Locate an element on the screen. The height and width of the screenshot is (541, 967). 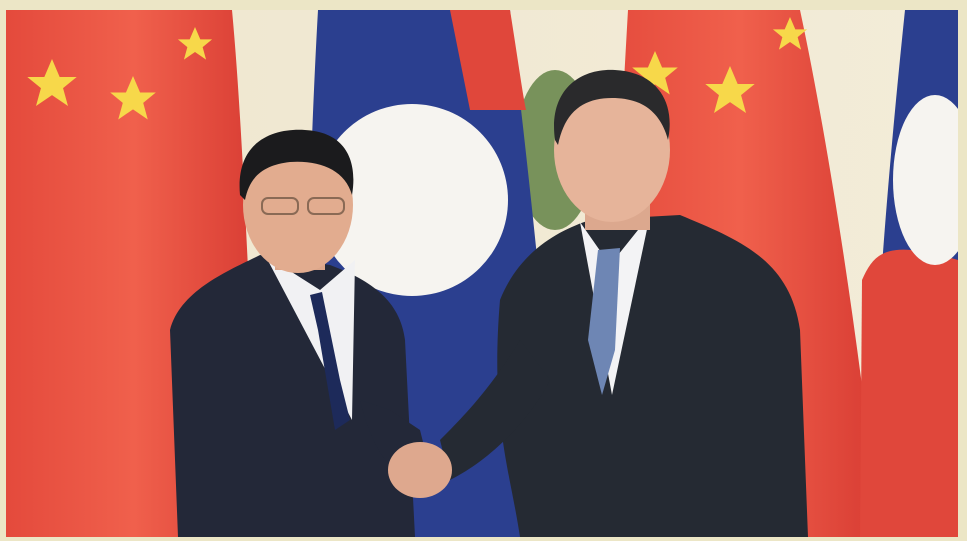
right-arm is located at coordinates (495, 410).